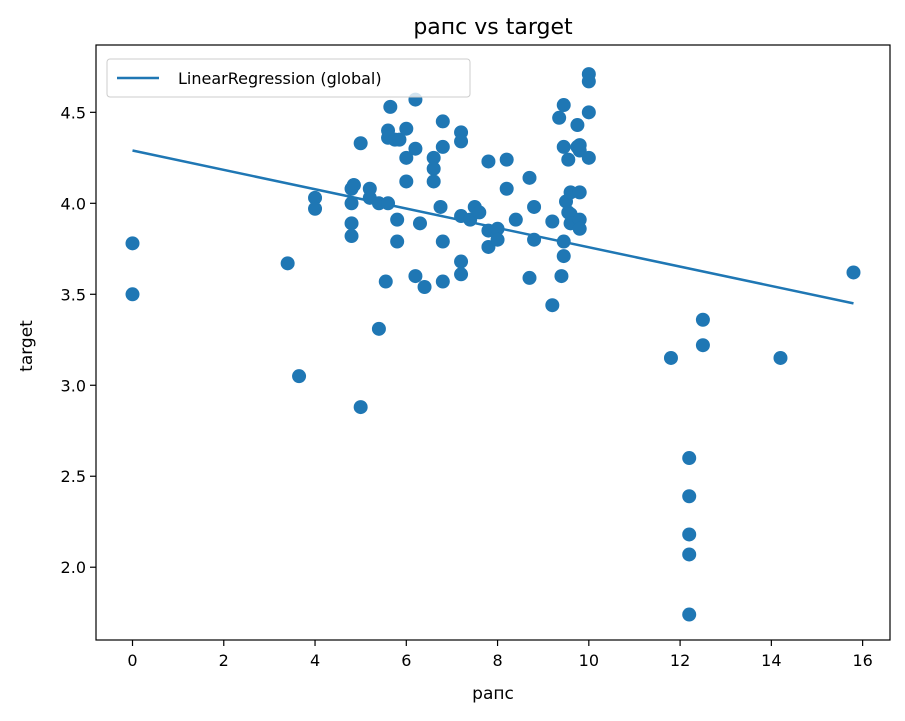 The width and height of the screenshot is (905, 721). Describe the element at coordinates (315, 660) in the screenshot. I see `x-tick-label: 4` at that location.